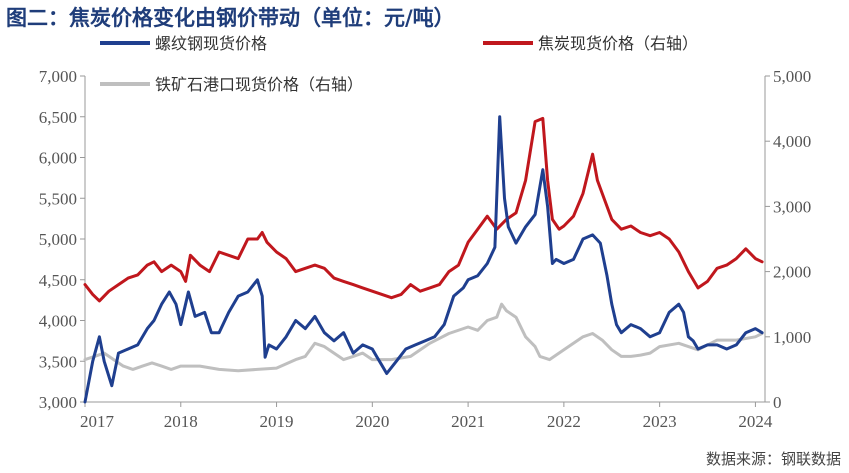 The height and width of the screenshot is (473, 849). What do you see at coordinates (399, 64) in the screenshot?
I see `legend: 螺纹钢现货价格 焦炭现货价格（右轴） 铁矿石港口现货价格（右轴）` at bounding box center [399, 64].